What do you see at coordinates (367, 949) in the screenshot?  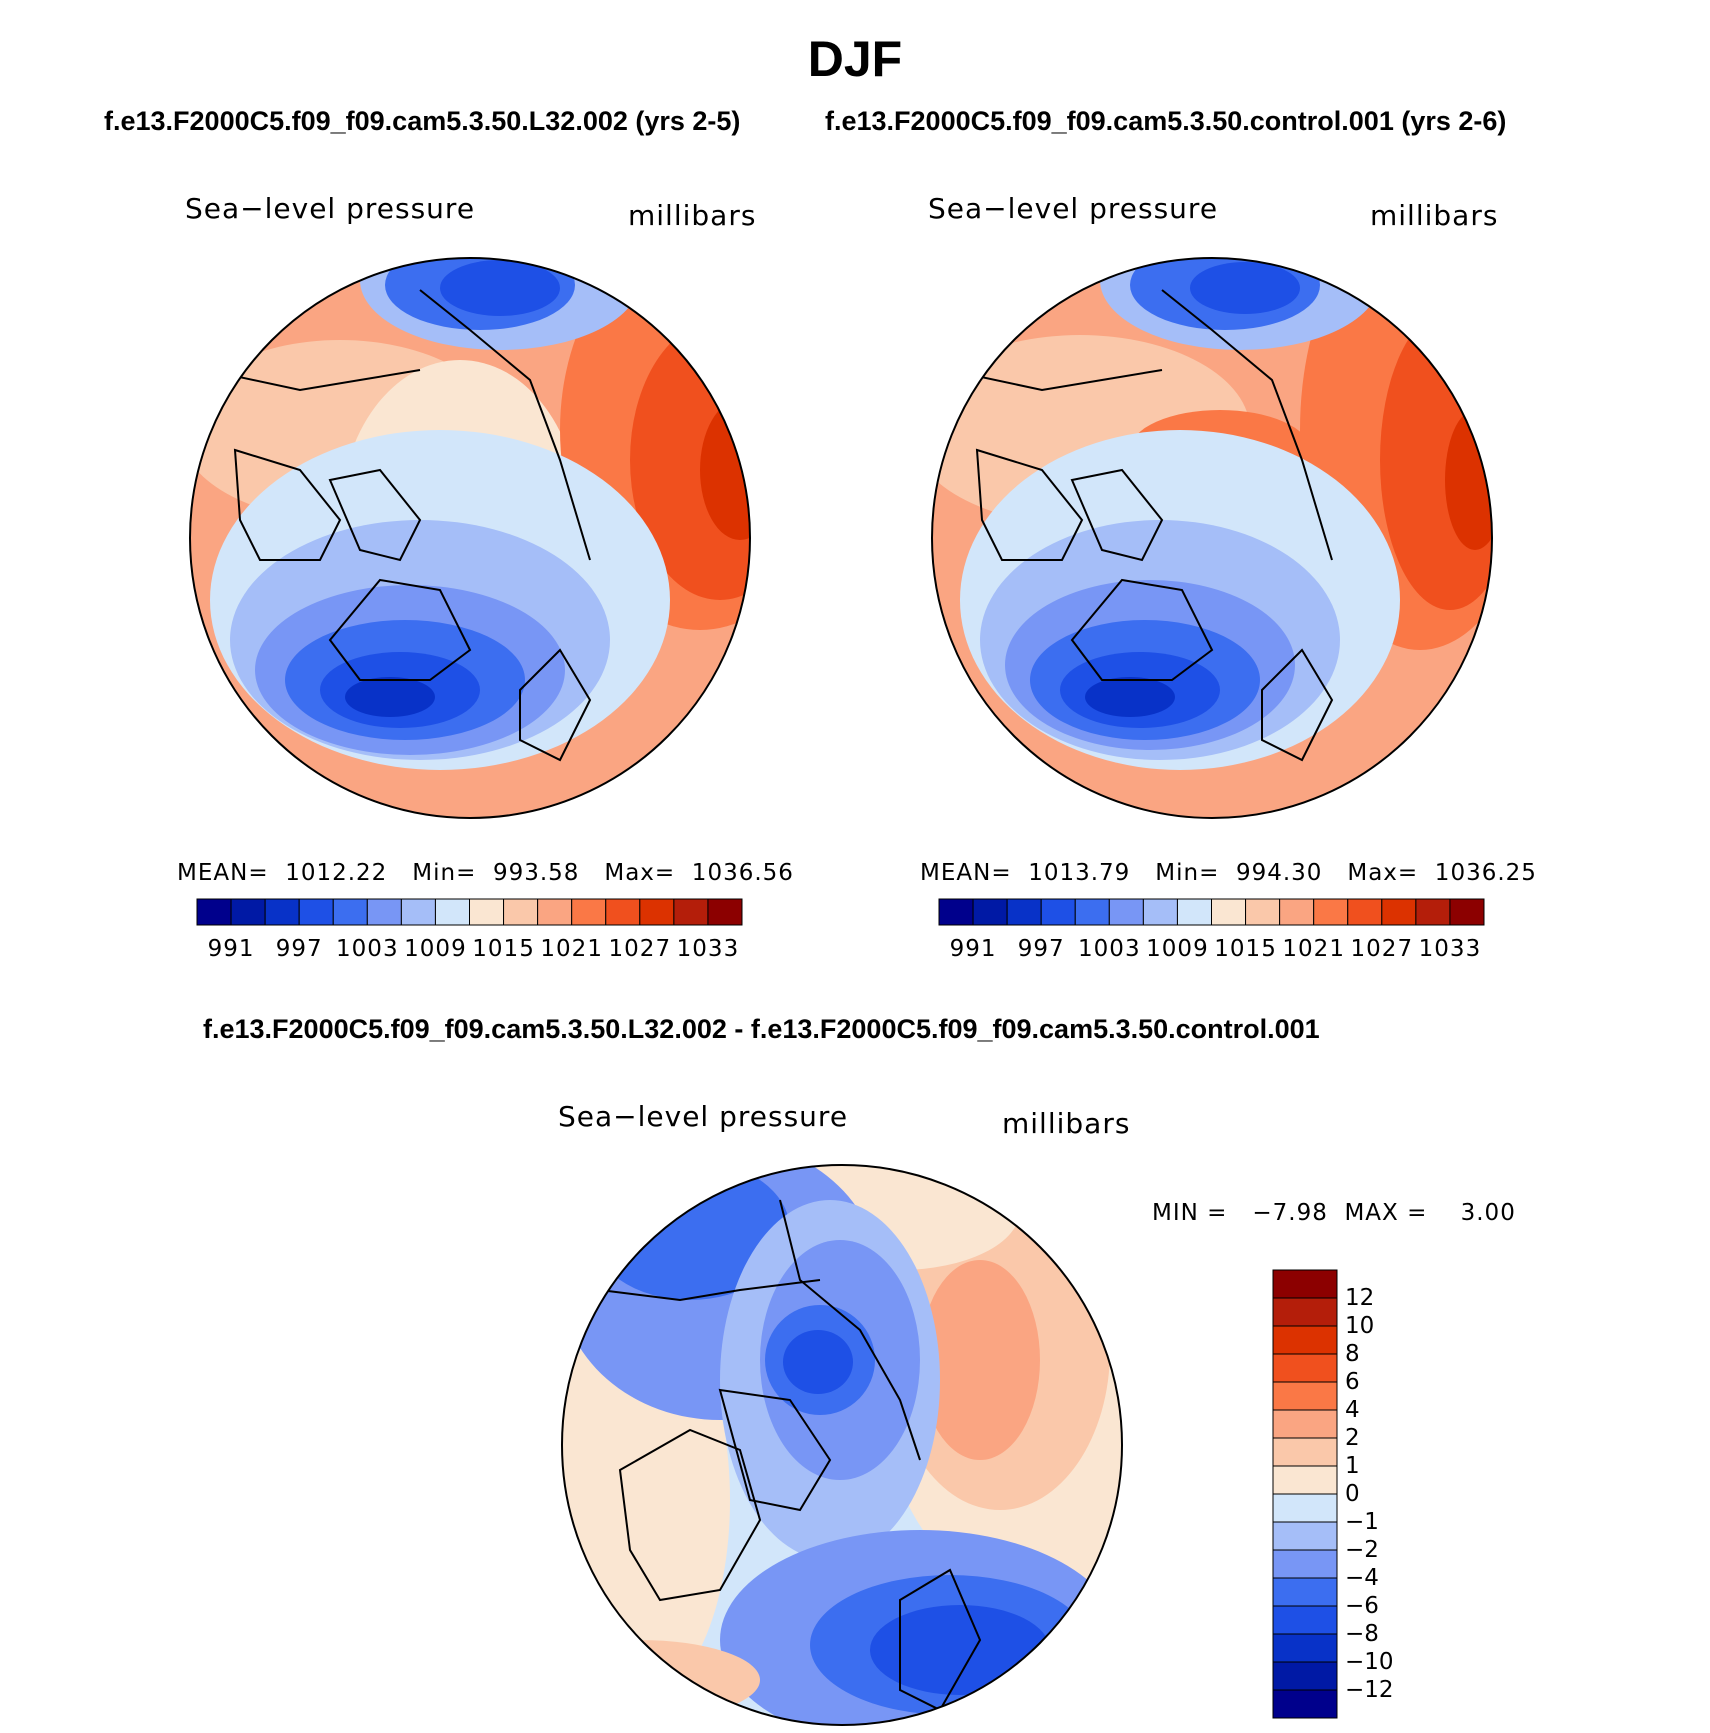 I see `panel-1-colorbar-tick-label: 1003` at bounding box center [367, 949].